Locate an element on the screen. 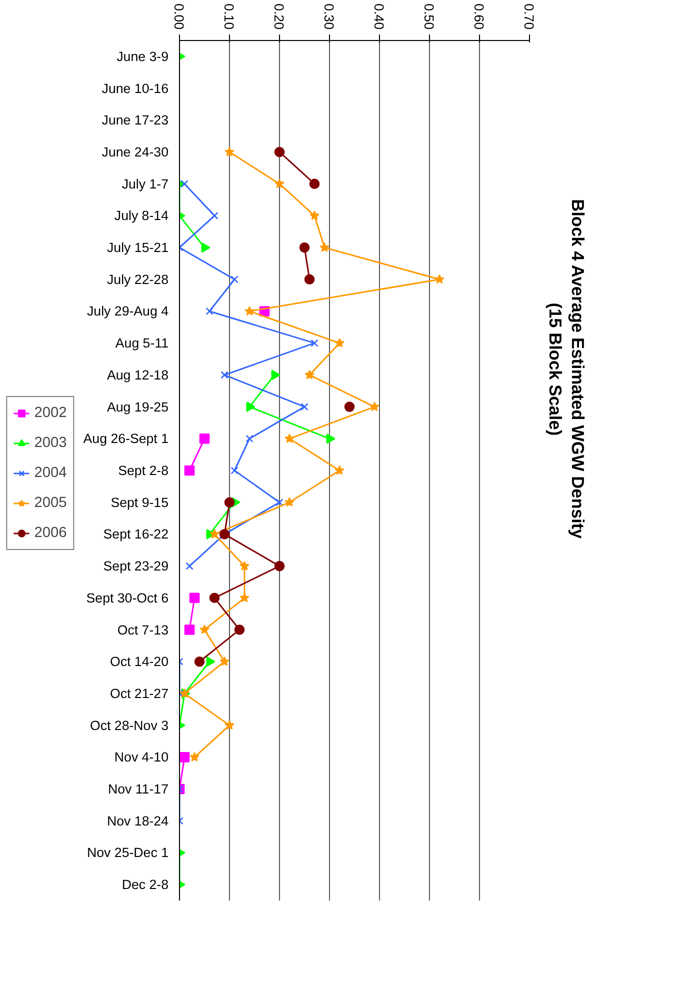 This screenshot has height=982, width=677. y-tick-label: June 10-16 is located at coordinates (135, 88).